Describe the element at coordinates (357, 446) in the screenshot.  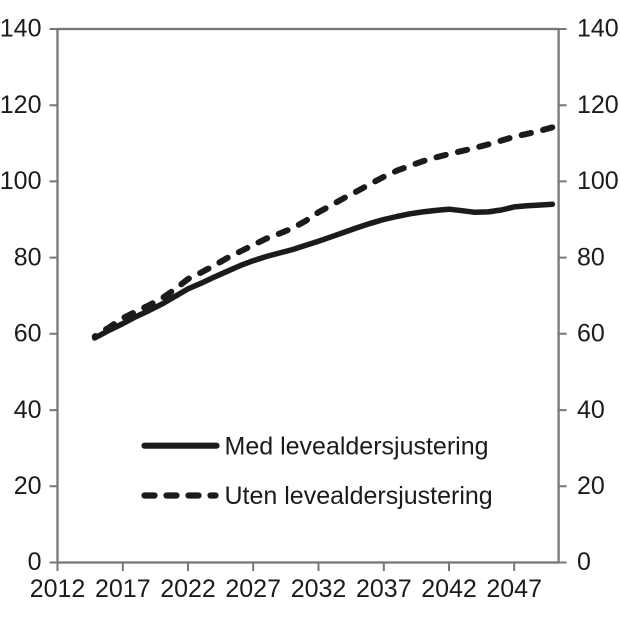
I see `svg-text: Med levealdersjustering` at that location.